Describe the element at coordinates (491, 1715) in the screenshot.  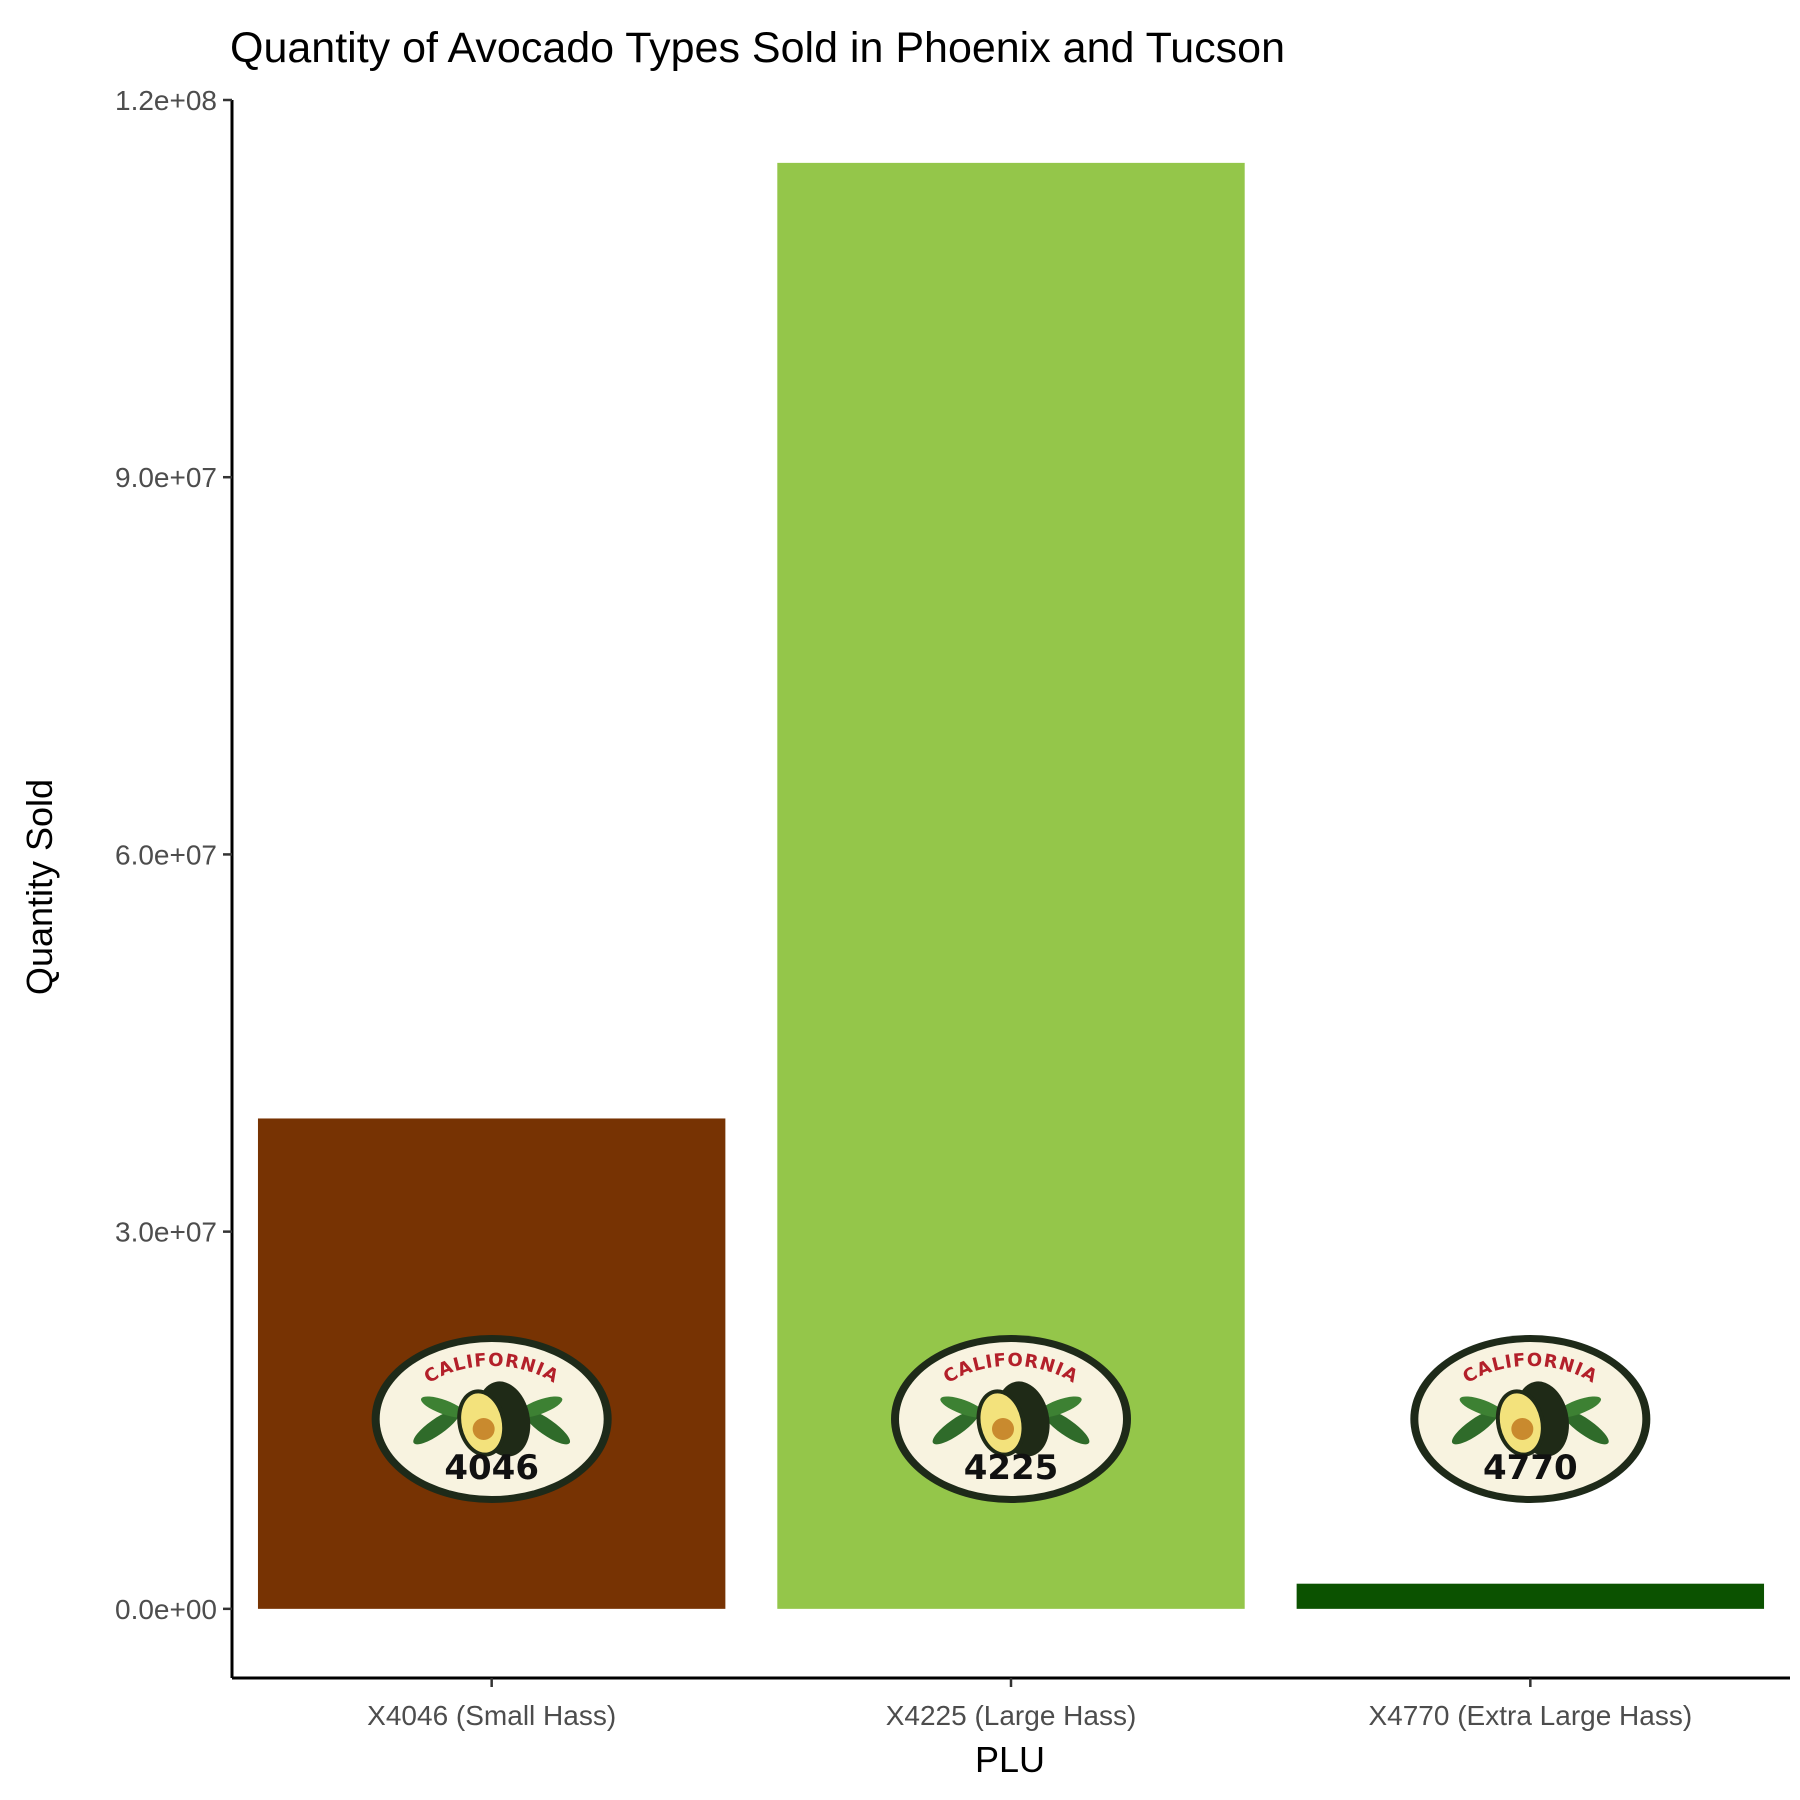
I see `x-tick-label: X4046 (Small Hass)` at that location.